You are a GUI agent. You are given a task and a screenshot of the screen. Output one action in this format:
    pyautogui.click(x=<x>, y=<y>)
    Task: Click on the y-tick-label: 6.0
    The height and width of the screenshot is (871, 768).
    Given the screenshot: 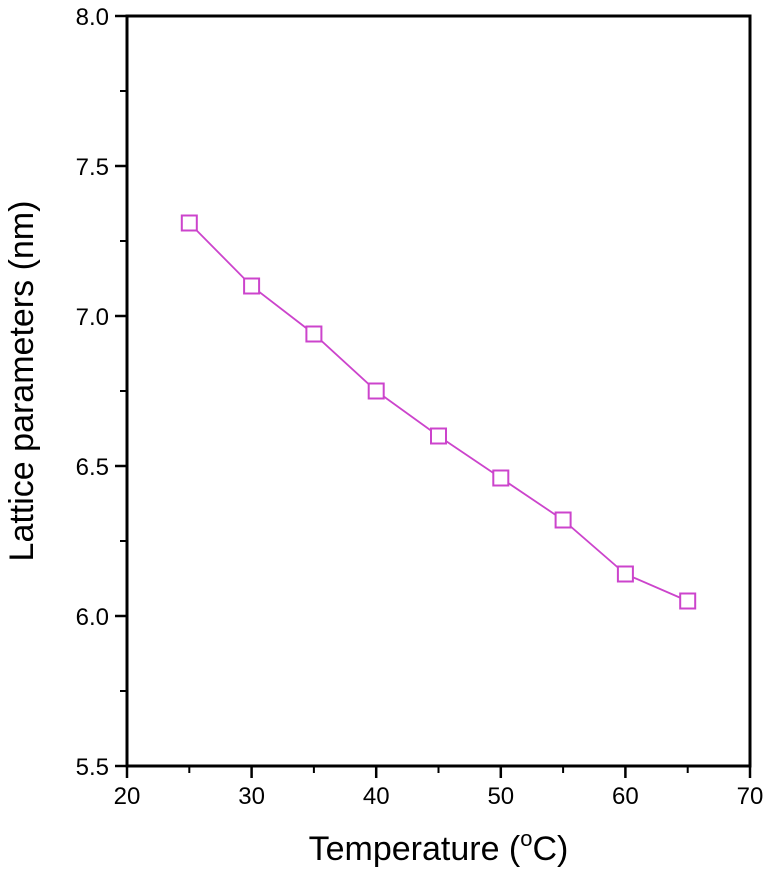 What is the action you would take?
    pyautogui.click(x=92, y=617)
    